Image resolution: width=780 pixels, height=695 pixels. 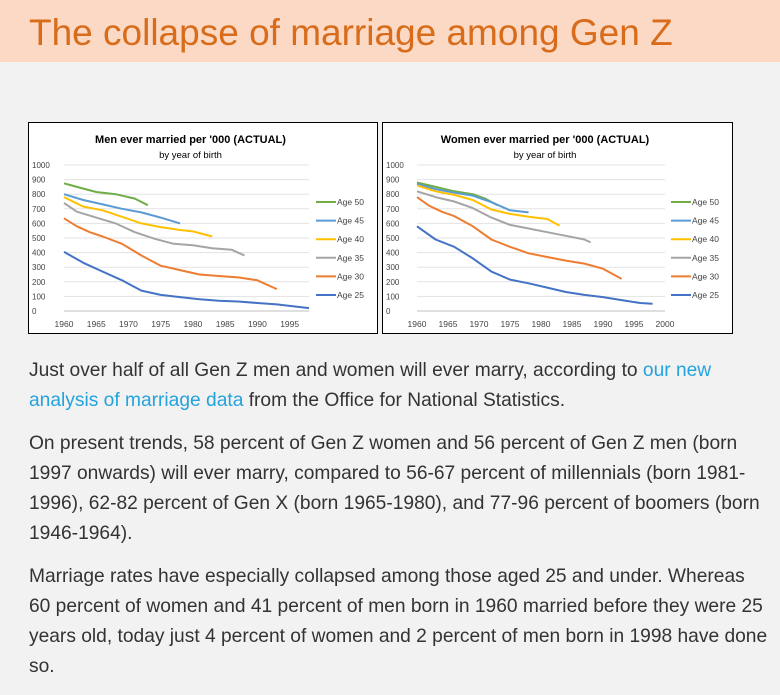 I want to click on men-chart-ytick-label: 800, so click(x=39, y=194).